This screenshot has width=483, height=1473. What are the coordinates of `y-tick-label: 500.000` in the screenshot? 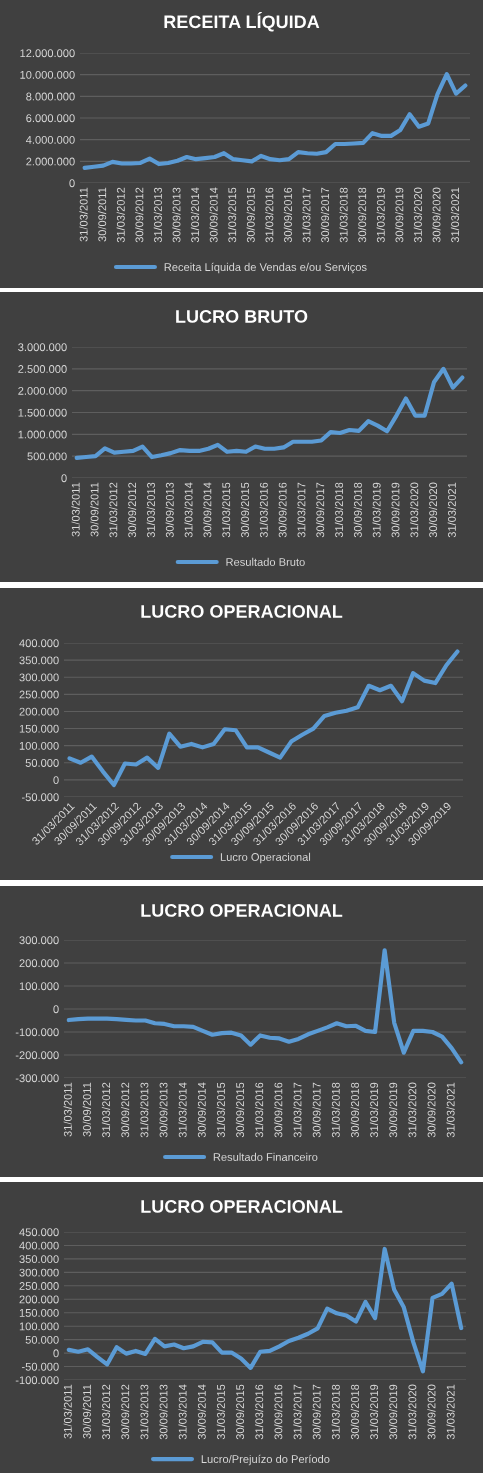 It's located at (47, 456).